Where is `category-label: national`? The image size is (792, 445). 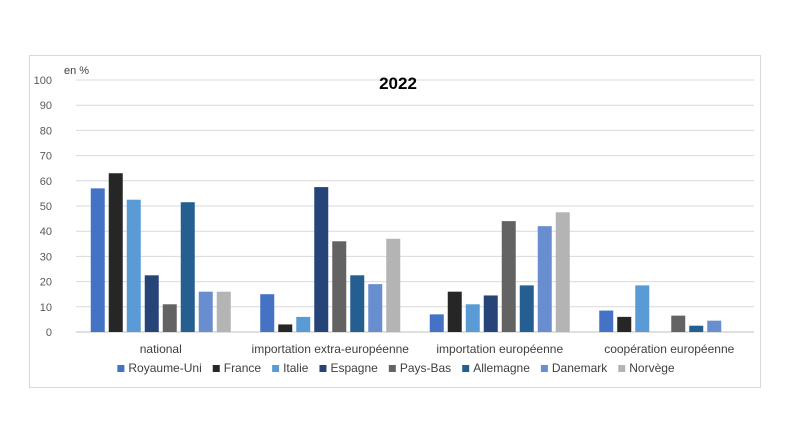
category-label: national is located at coordinates (161, 349).